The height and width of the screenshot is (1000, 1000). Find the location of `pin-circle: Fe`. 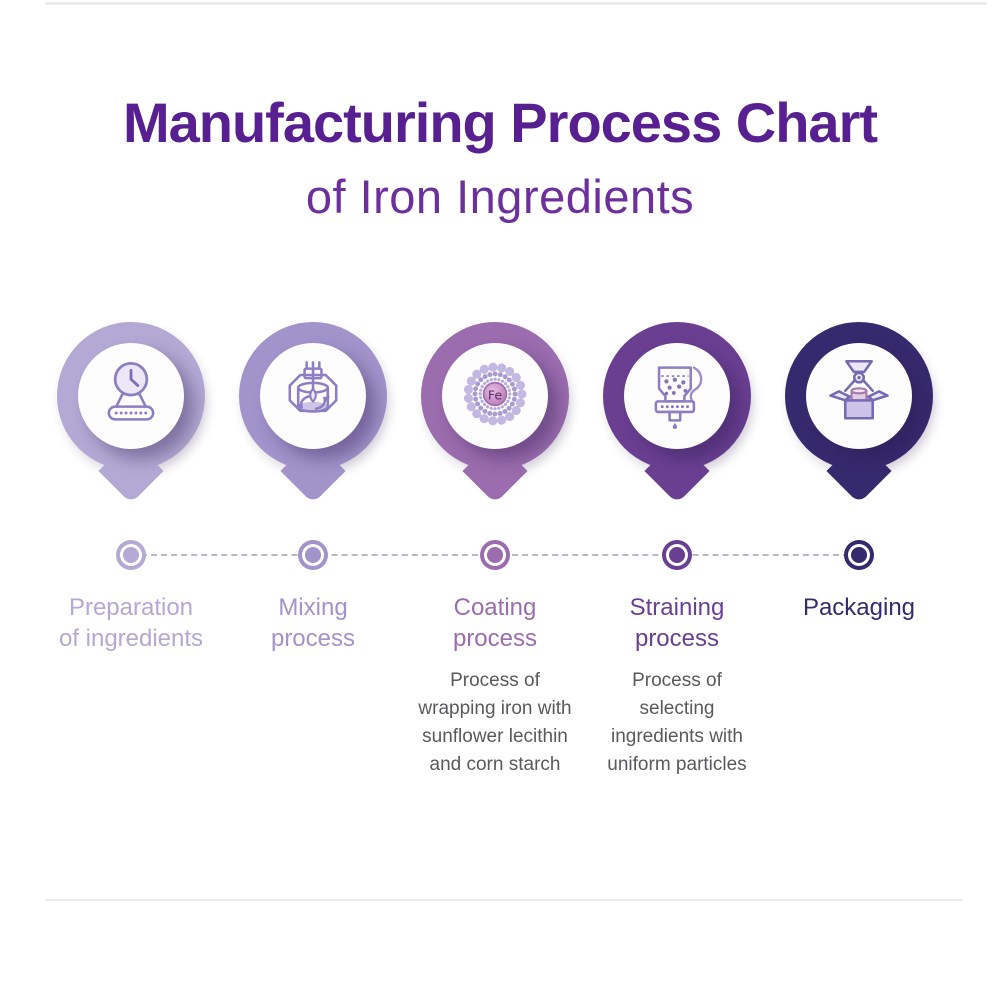

pin-circle: Fe is located at coordinates (495, 396).